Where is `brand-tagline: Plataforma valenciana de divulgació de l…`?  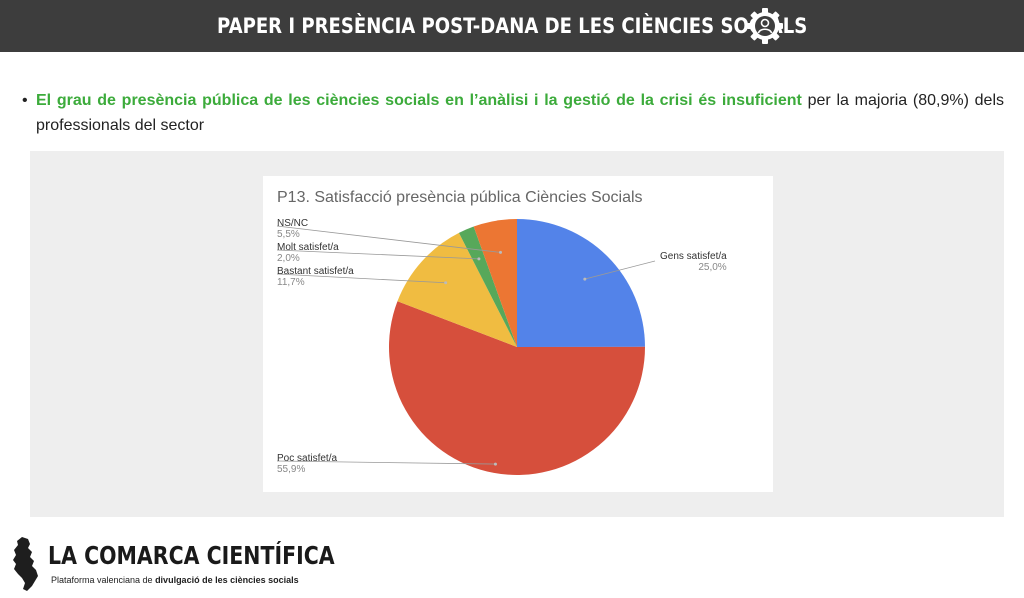
brand-tagline: Plataforma valenciana de divulgació de l… is located at coordinates (175, 580).